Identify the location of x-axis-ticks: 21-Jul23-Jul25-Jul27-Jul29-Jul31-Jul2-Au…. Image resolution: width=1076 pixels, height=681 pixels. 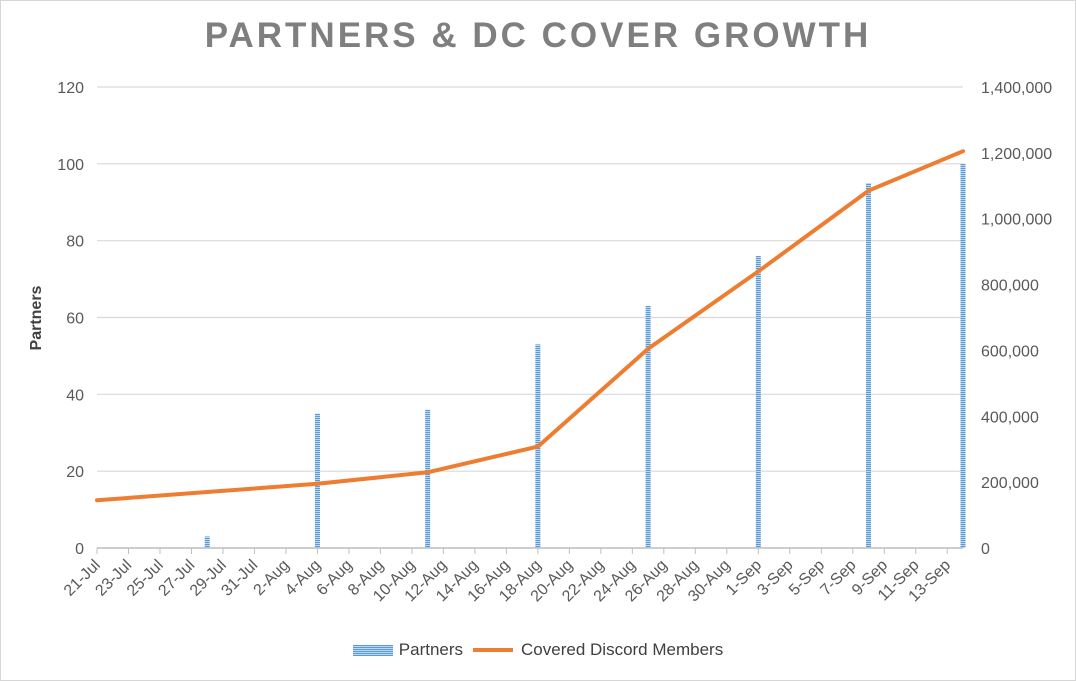
(507, 581).